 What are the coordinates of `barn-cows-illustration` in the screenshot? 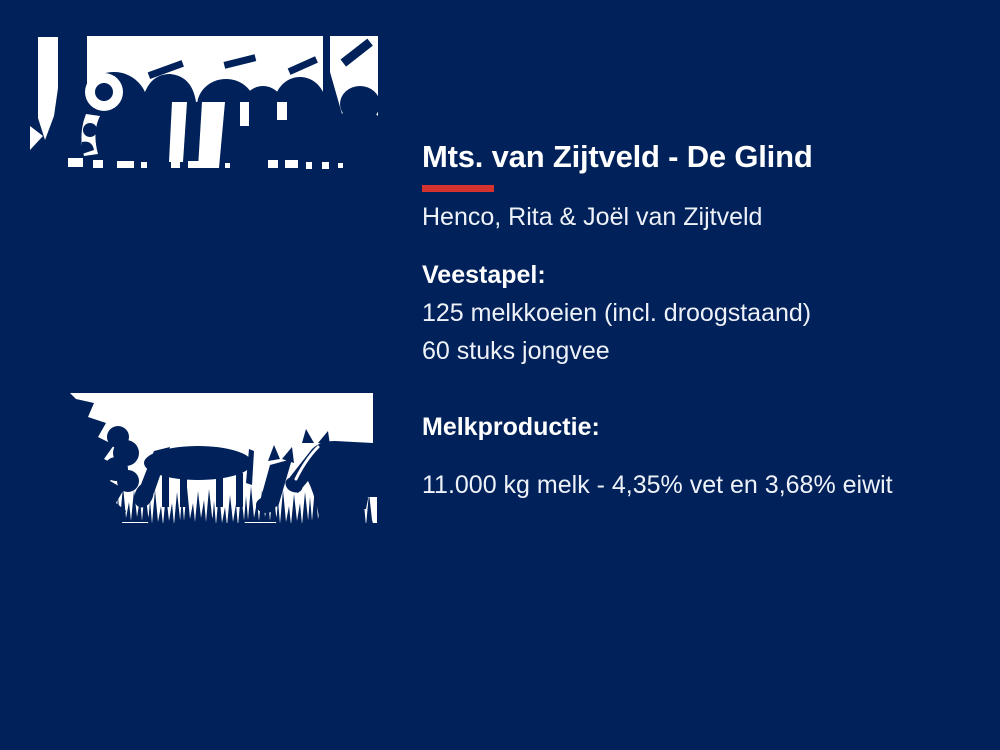 It's located at (205, 102).